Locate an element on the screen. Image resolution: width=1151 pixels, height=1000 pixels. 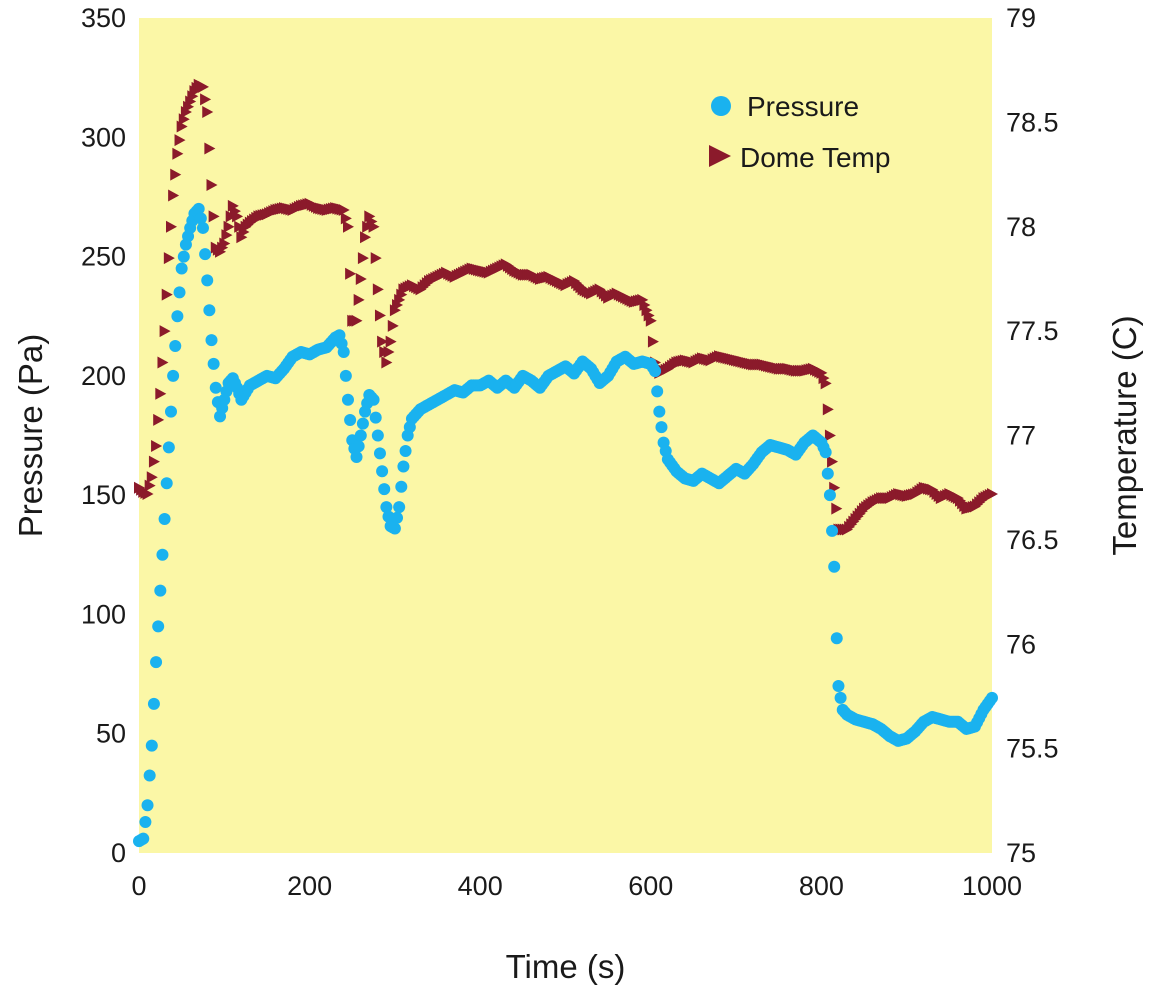
legend-pressure-marker is located at coordinates (721, 106).